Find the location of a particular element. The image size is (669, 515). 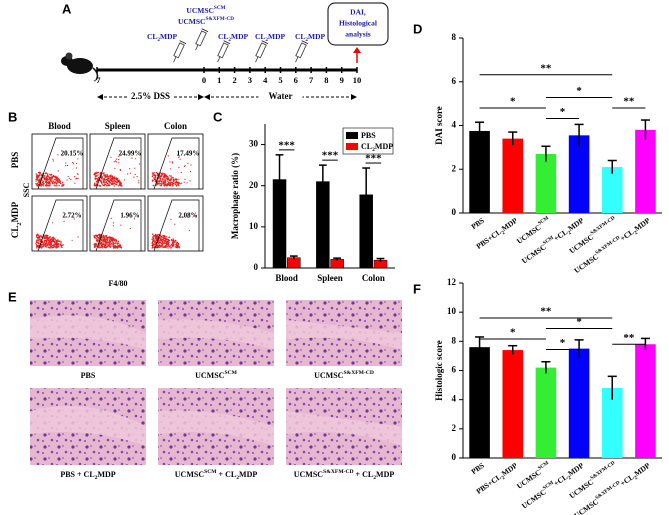

day-label: 9 is located at coordinates (342, 80).